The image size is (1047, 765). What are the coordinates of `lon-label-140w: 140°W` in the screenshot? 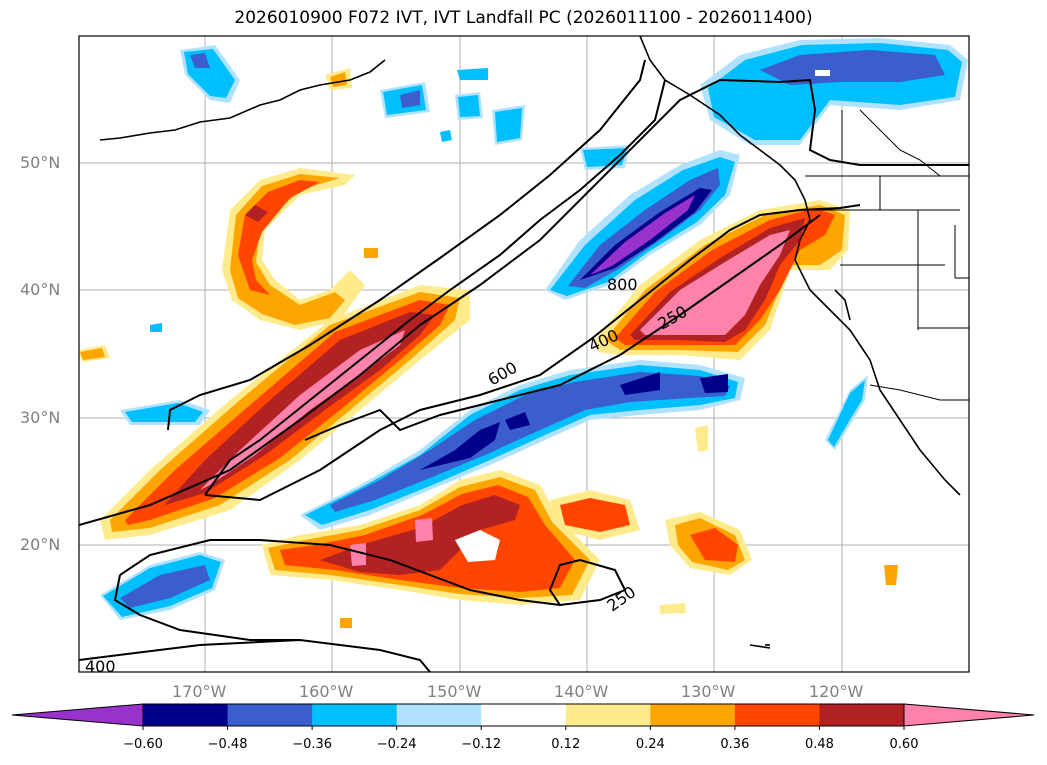 It's located at (581, 691).